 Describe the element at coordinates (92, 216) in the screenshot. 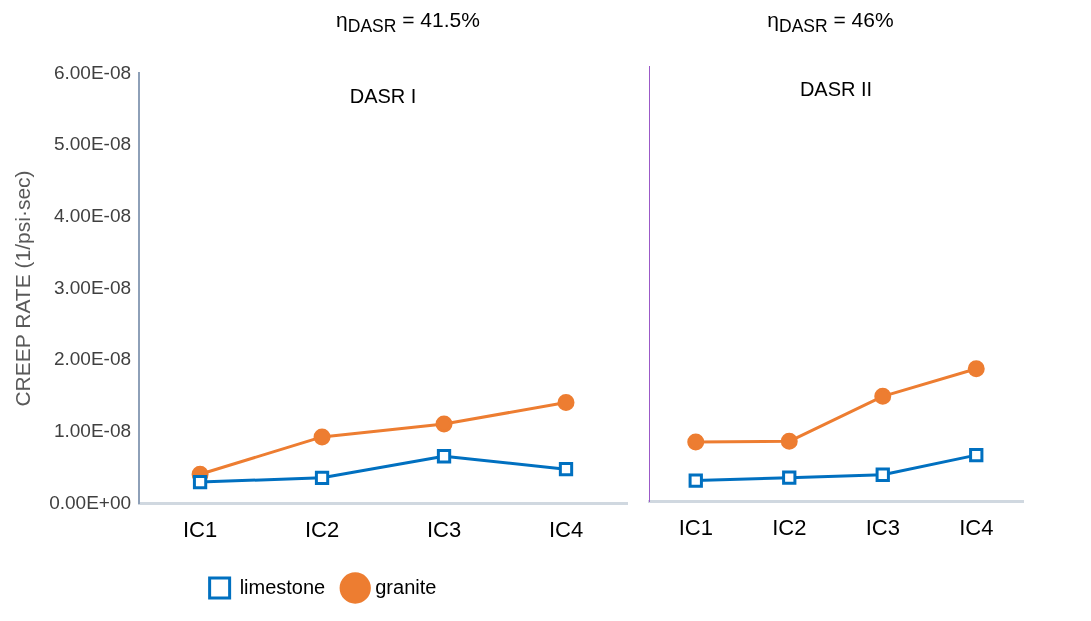

I see `y-tick-label: 4.00E-08` at that location.